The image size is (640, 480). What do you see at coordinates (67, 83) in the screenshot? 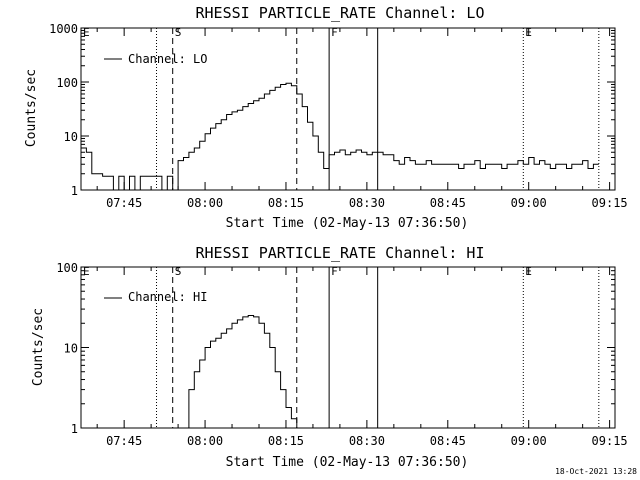
I see `panel-lo-ytick-label: 100` at bounding box center [67, 83].